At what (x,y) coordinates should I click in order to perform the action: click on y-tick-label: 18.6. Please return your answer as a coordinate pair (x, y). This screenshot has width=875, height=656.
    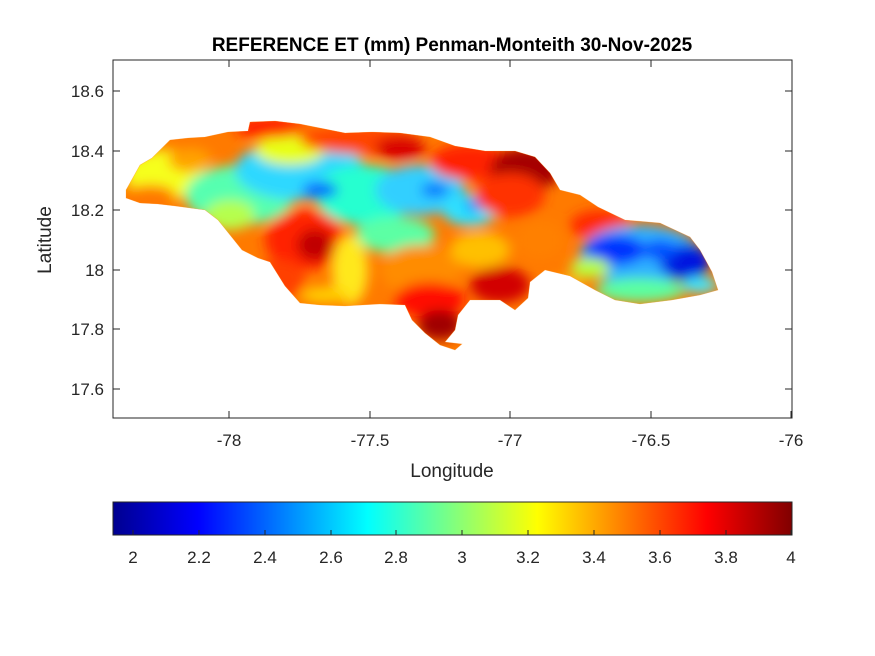
    Looking at the image, I should click on (87, 91).